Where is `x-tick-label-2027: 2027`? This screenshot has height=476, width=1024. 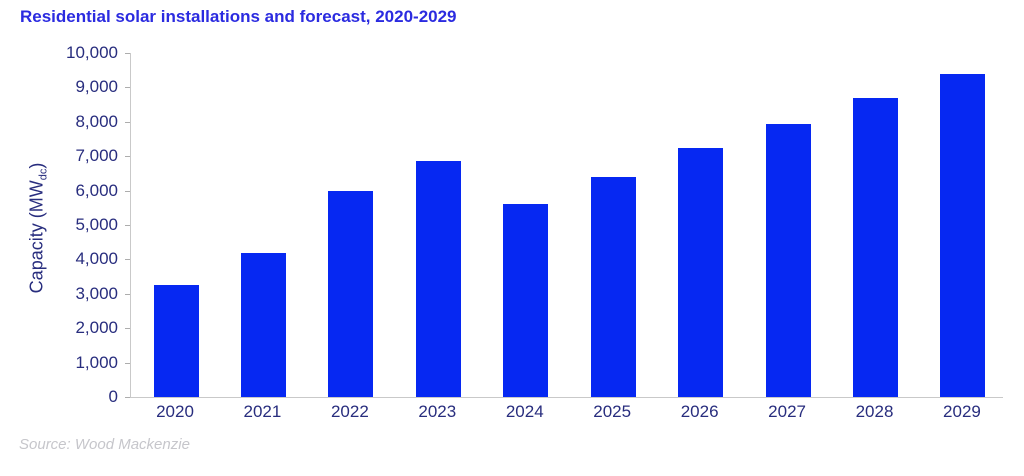
x-tick-label-2027: 2027 is located at coordinates (787, 411).